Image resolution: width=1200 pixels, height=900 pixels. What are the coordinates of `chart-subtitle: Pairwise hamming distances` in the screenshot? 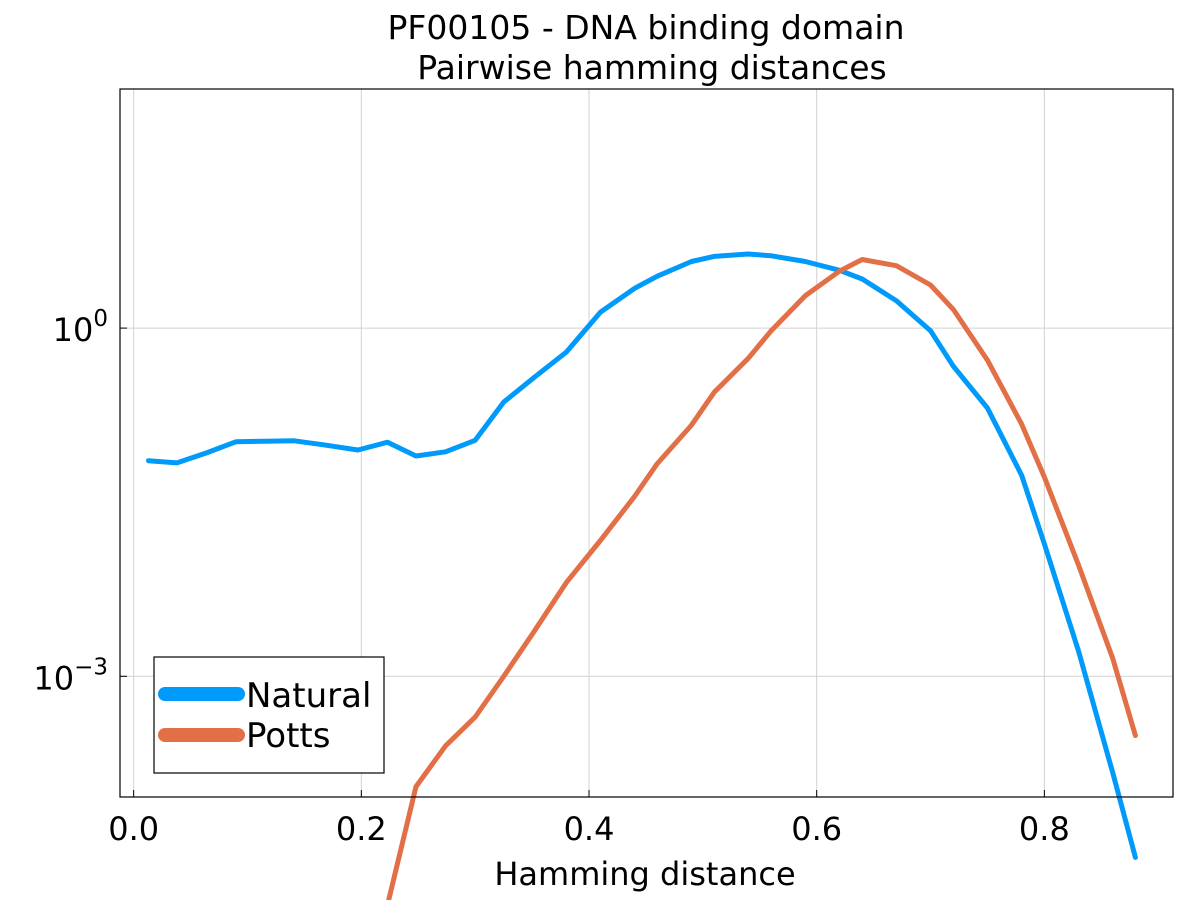 It's located at (652, 67).